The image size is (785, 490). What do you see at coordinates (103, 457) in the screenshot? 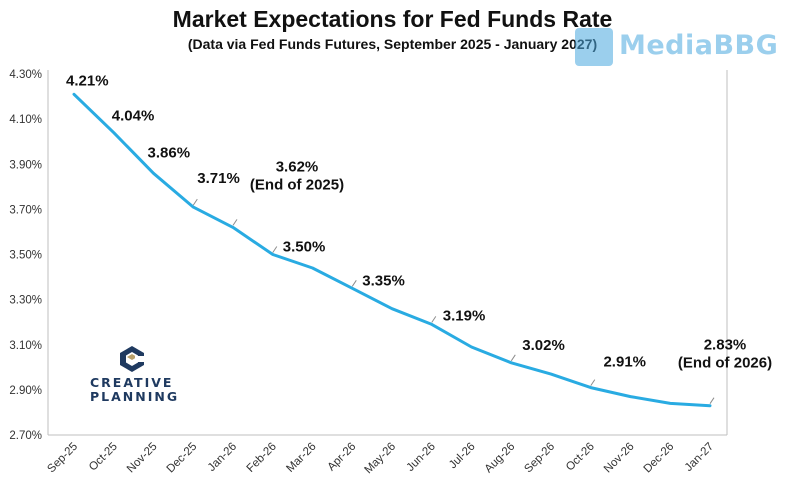
I see `x-tick-label: Oct-25` at bounding box center [103, 457].